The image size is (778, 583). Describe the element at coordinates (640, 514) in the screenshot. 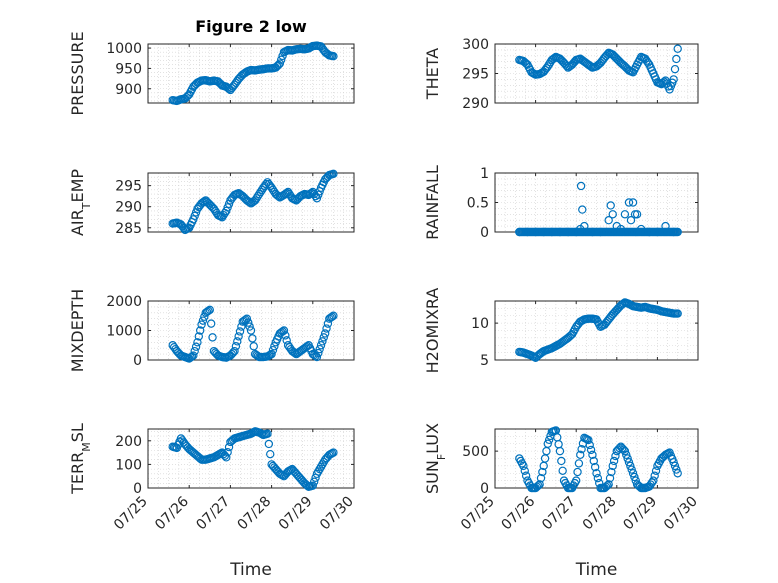

I see `x-tick-label: 07/29` at that location.